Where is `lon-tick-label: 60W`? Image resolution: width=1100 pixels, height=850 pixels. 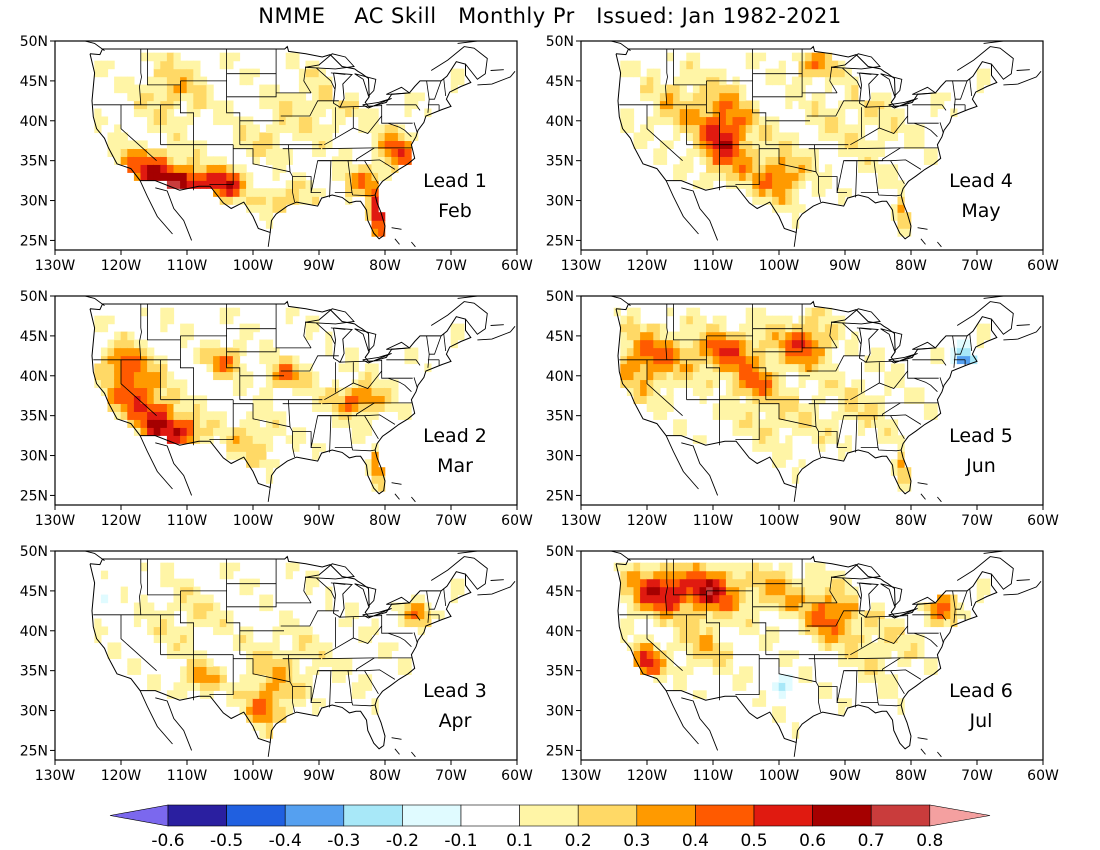
lon-tick-label: 60W is located at coordinates (517, 266).